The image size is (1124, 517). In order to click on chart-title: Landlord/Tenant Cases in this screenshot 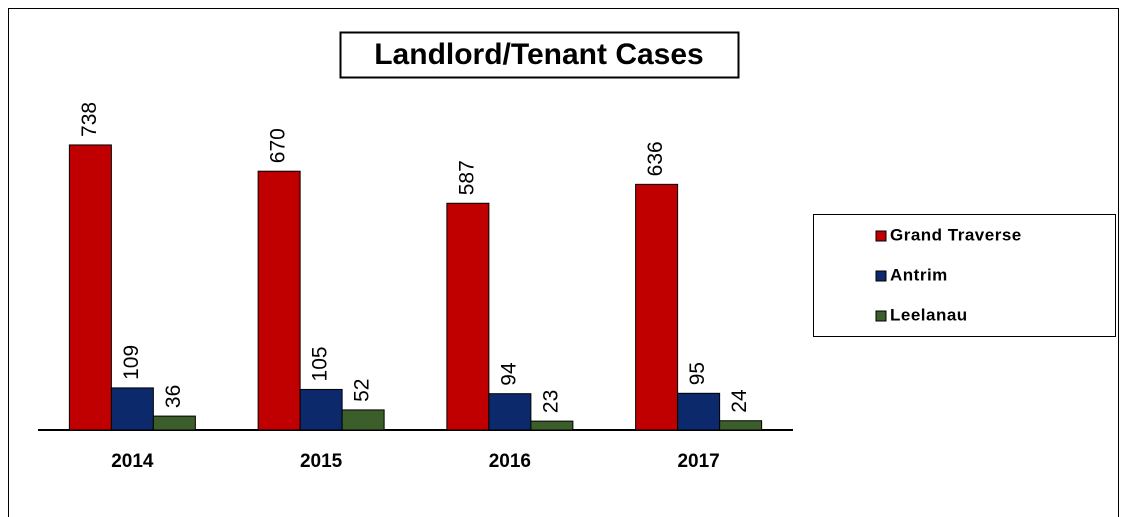, I will do `click(539, 54)`.